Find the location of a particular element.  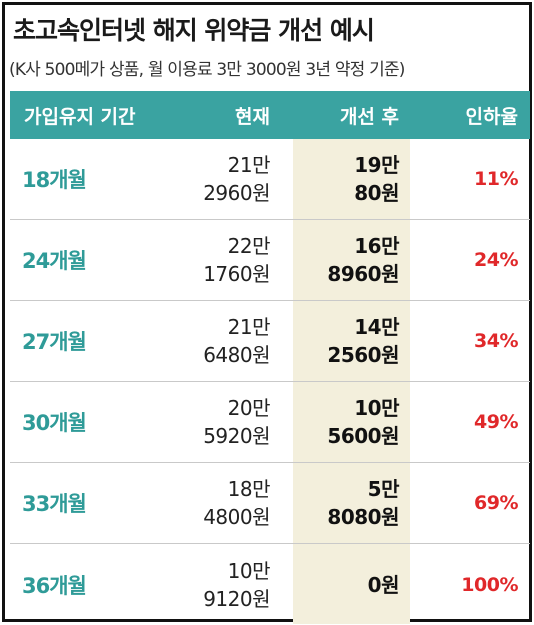

current-penalty-line: 10만 is located at coordinates (249, 570).